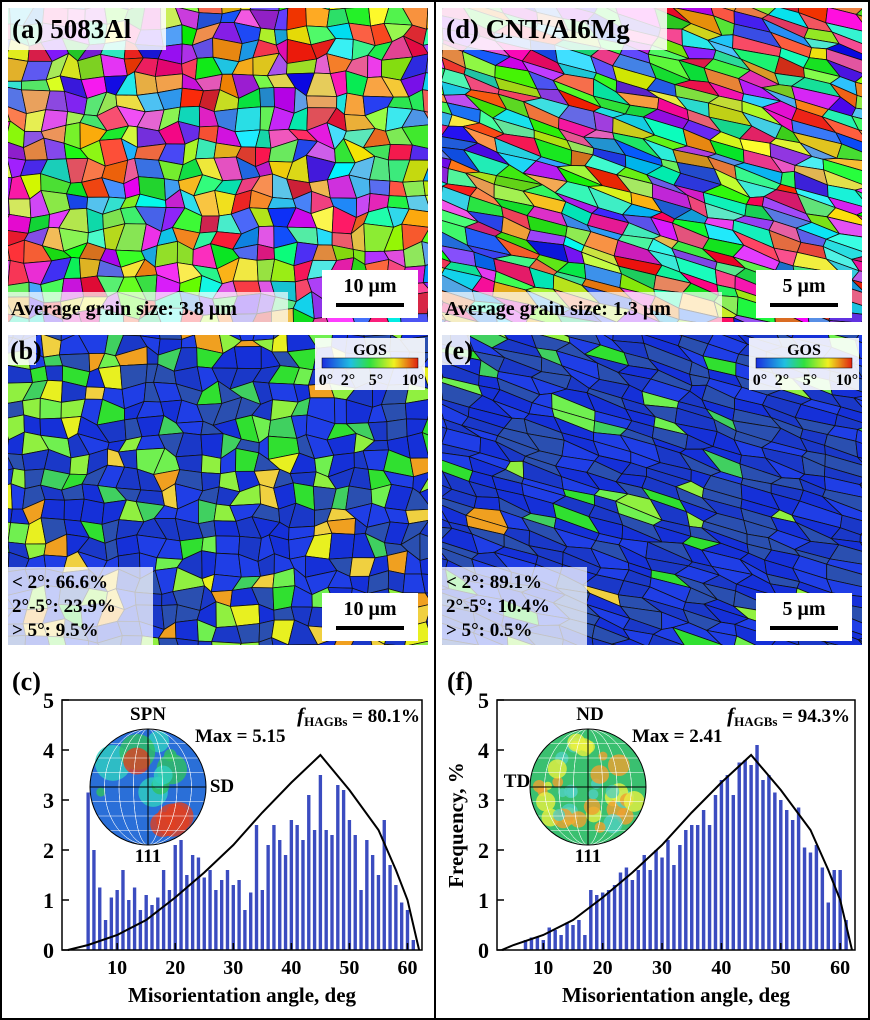 The height and width of the screenshot is (1020, 870). What do you see at coordinates (782, 380) in the screenshot?
I see `colorbar-tick-label: 2°` at bounding box center [782, 380].